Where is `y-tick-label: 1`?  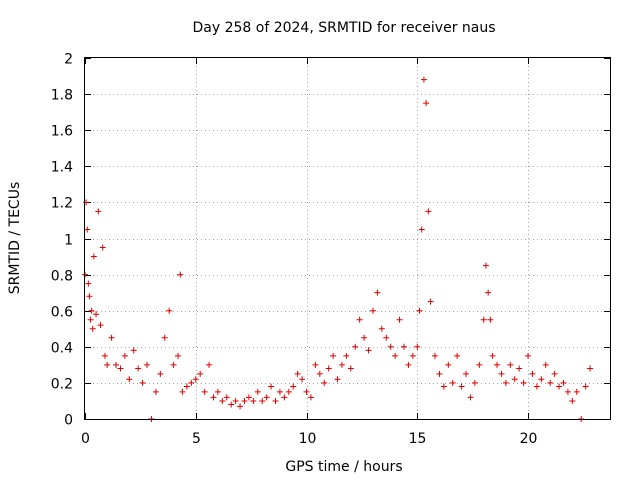
y-tick-label: 1 is located at coordinates (68, 241).